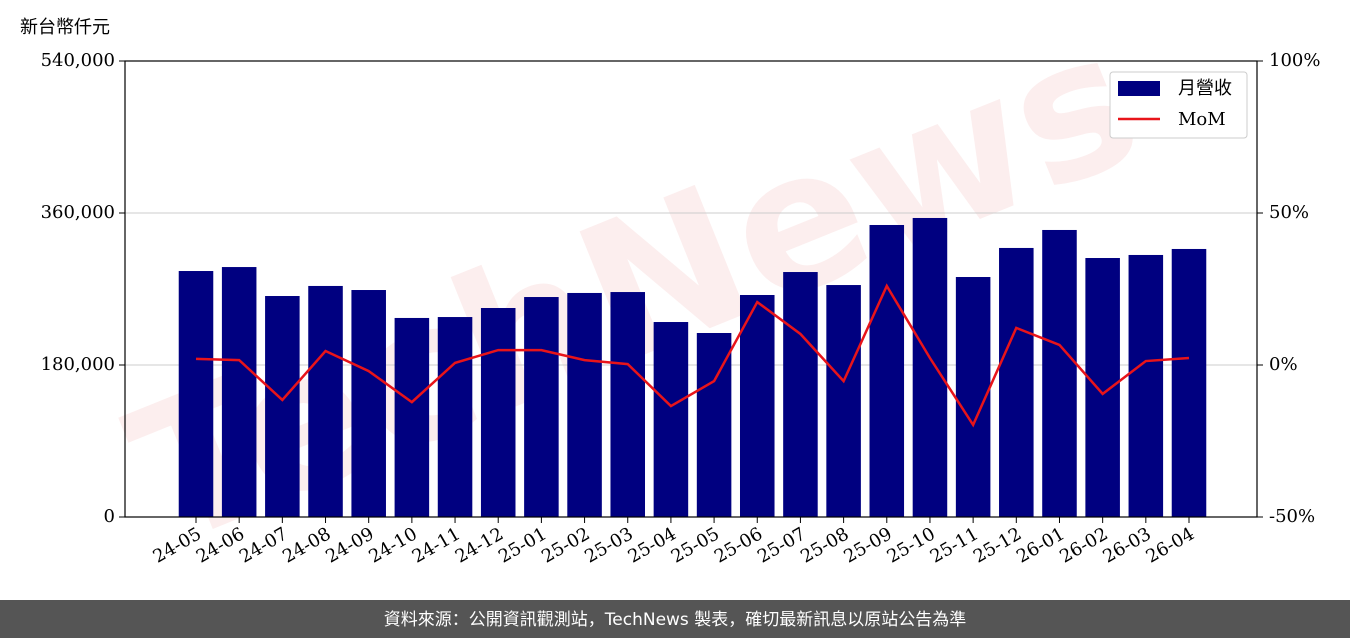  I want to click on x-tick-label: 25-03, so click(608, 545).